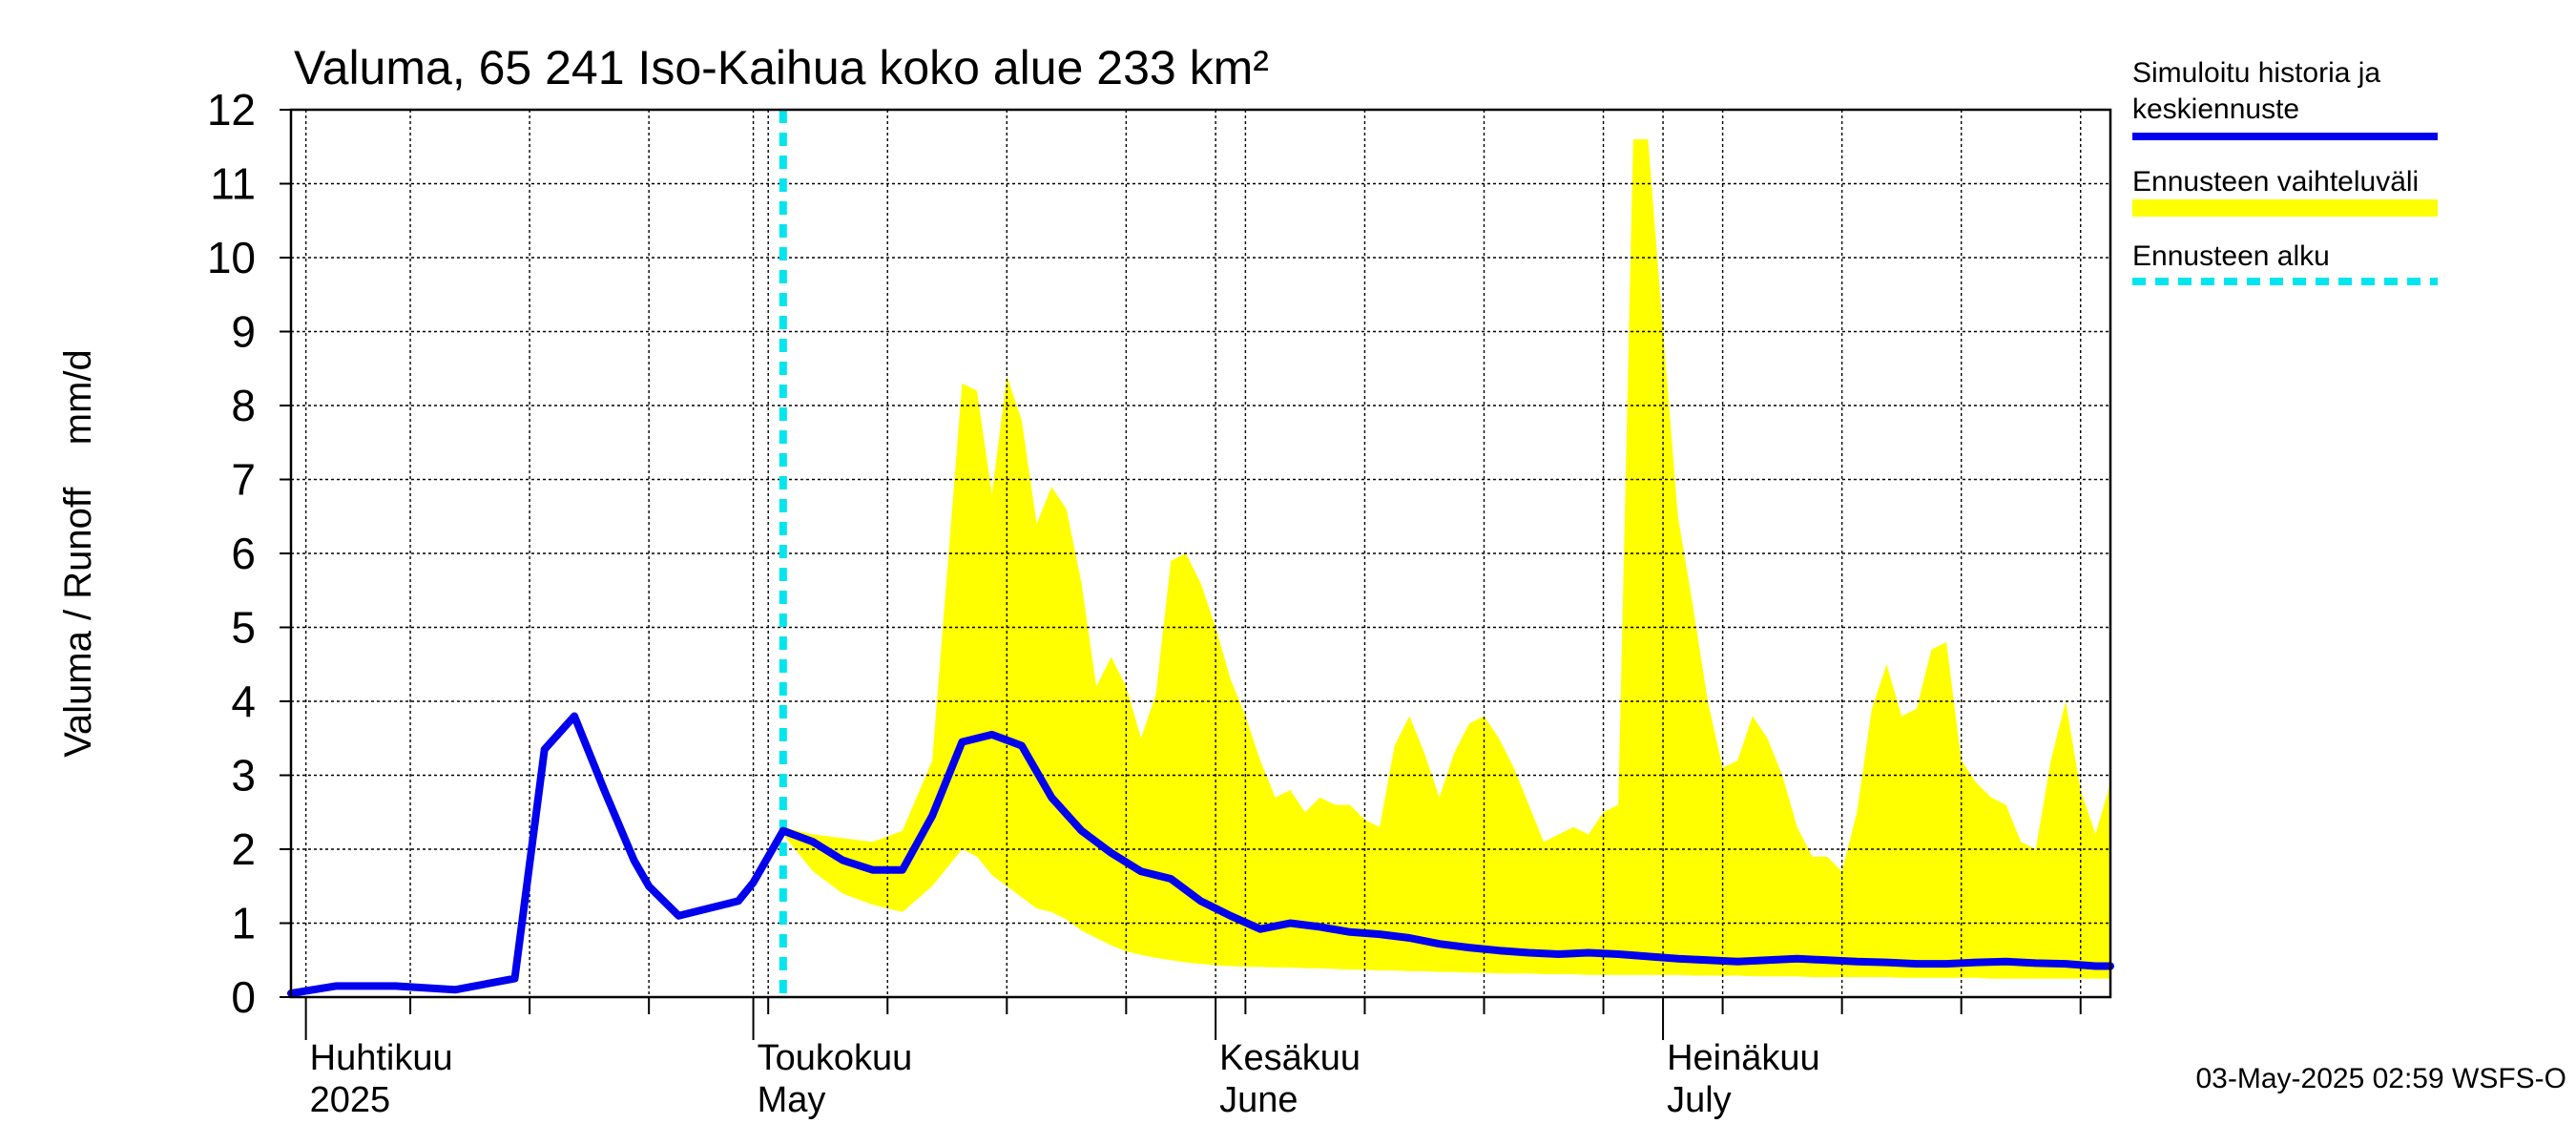 Image resolution: width=2576 pixels, height=1145 pixels. I want to click on legend-label: Ennusteen alku, so click(2231, 256).